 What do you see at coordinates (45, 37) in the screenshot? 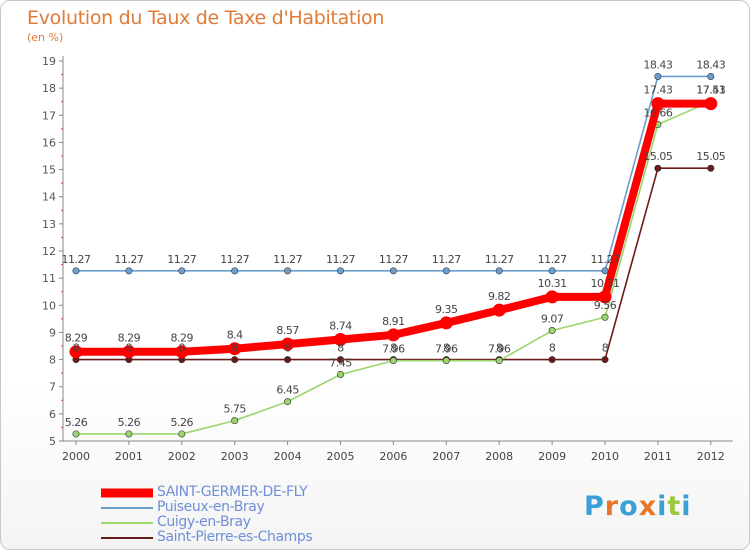
I see `unit-label: (en %)` at bounding box center [45, 37].